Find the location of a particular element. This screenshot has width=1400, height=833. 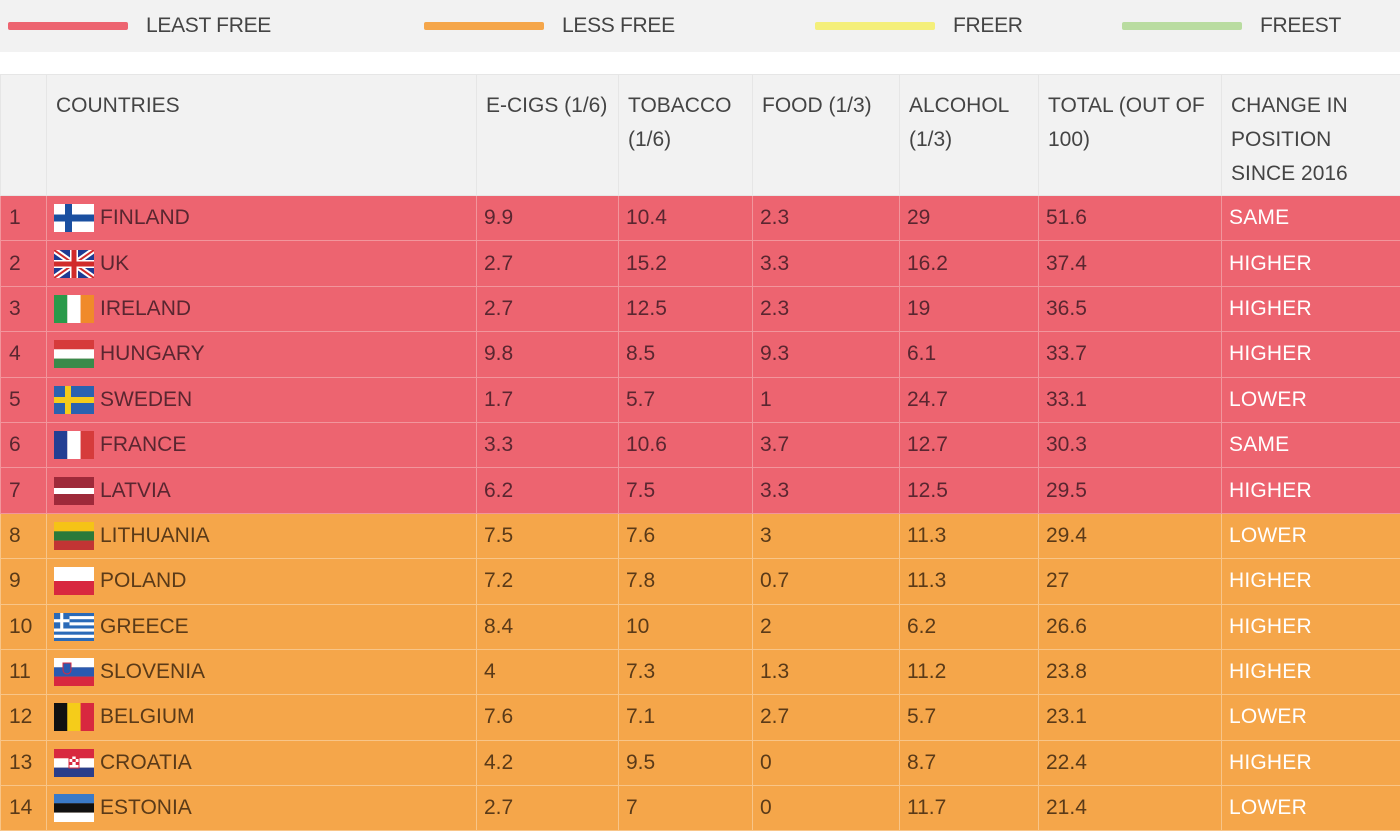

legend-label: LESS FREE is located at coordinates (618, 25).